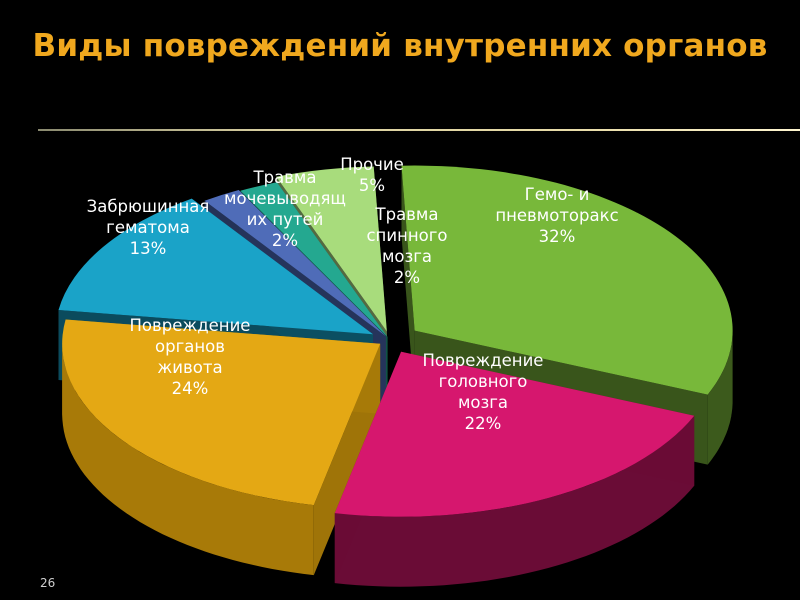 Image resolution: width=800 pixels, height=600 pixels. I want to click on slice-label-urinary-tract: Травма мочевыводящ их путей 2%, so click(285, 209).